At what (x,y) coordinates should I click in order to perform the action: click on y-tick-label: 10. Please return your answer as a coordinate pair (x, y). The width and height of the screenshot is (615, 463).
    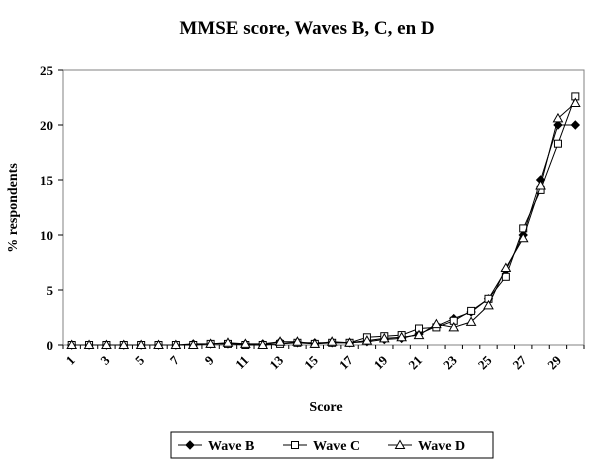
    Looking at the image, I should click on (46, 235).